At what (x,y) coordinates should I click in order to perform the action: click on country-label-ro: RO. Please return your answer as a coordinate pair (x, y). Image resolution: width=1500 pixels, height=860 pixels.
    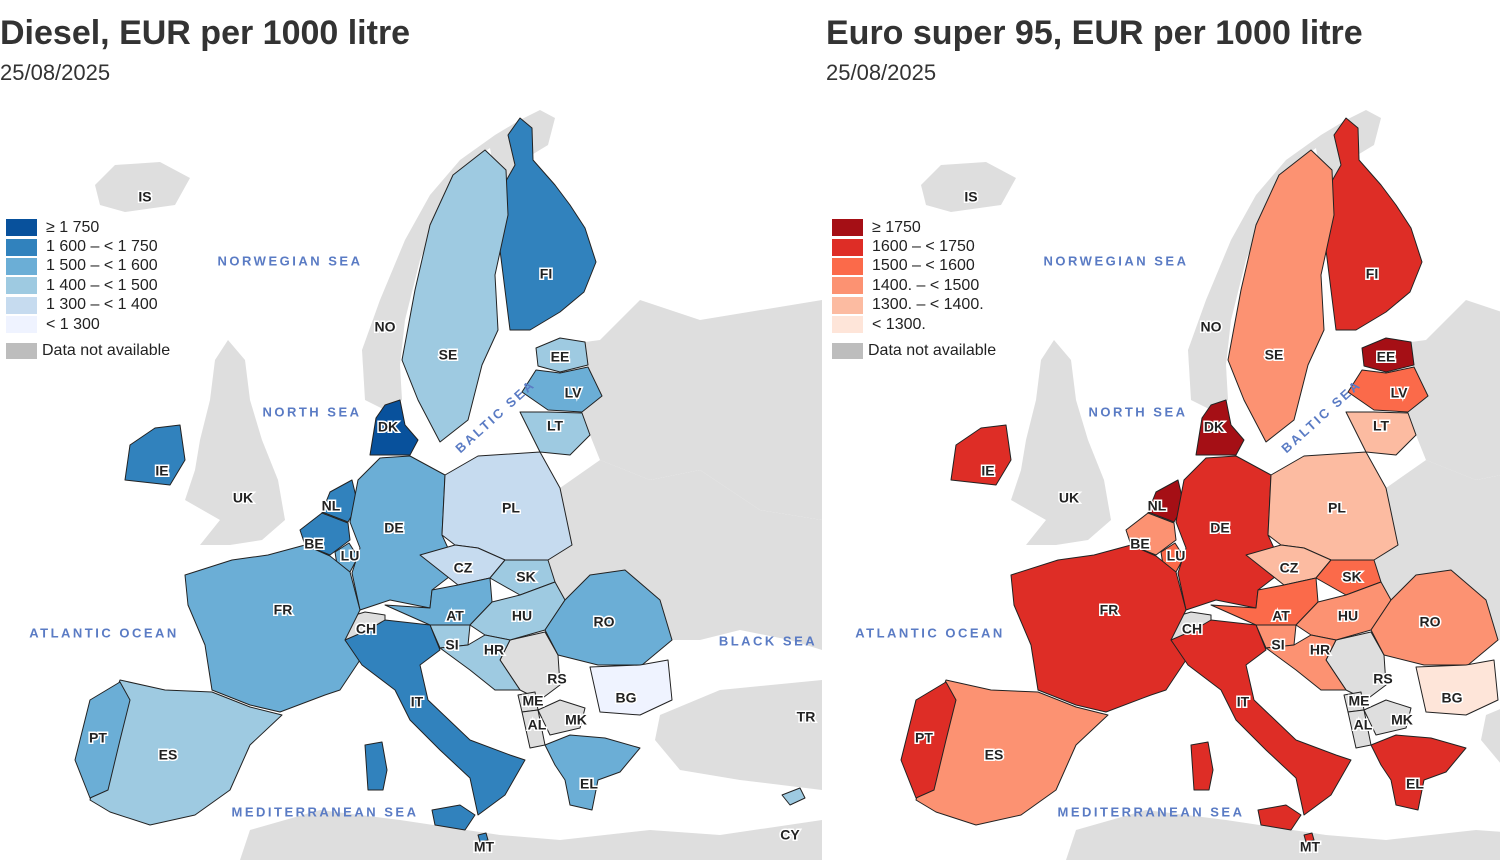
    Looking at the image, I should click on (1430, 622).